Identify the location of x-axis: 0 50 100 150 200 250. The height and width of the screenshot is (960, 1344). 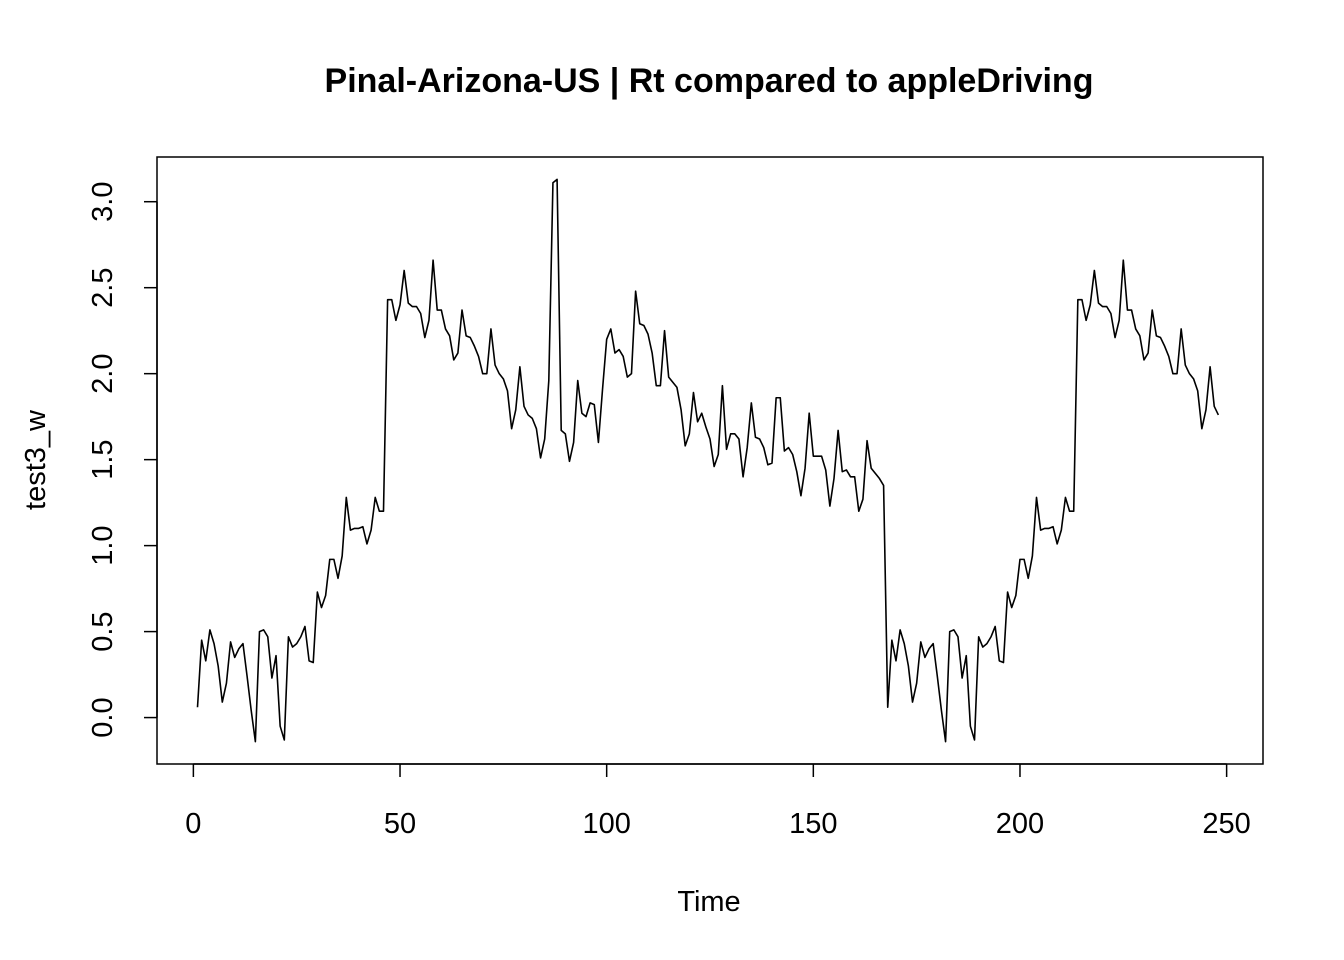
(718, 801).